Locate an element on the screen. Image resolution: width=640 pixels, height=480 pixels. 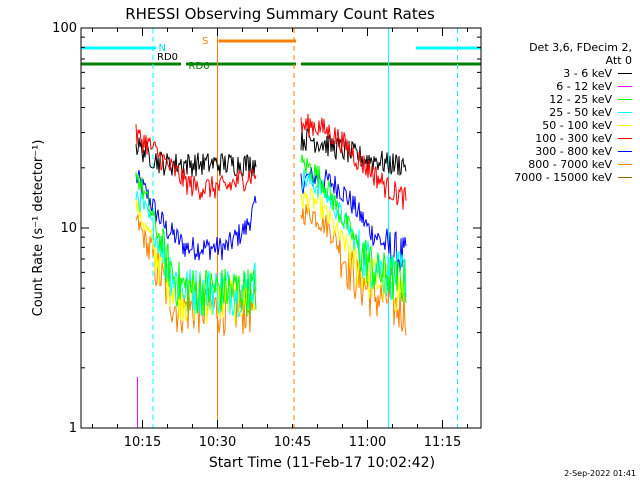
legend-entry-label: 7000 - 15000 keV is located at coordinates (563, 177).